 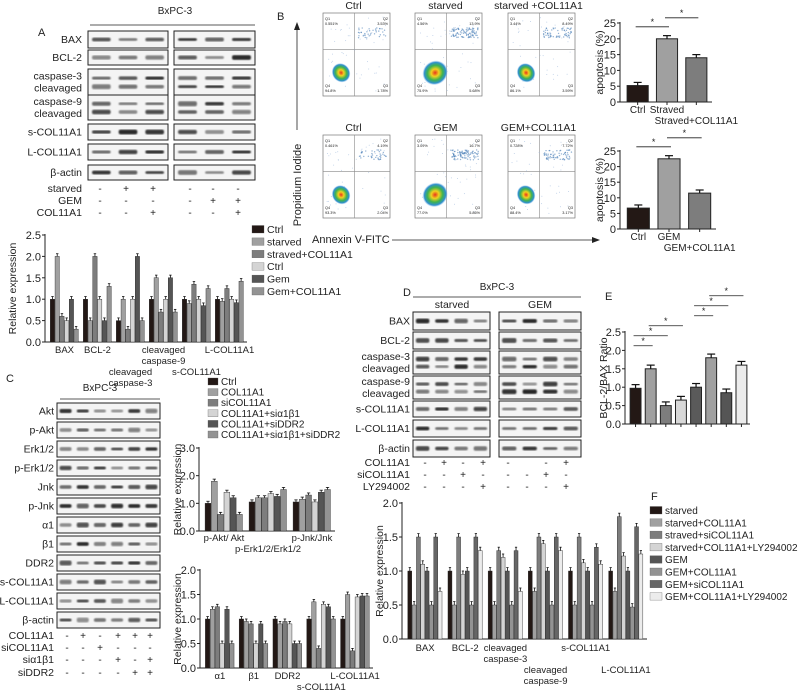 I want to click on x-tick-label-group: p-Akt/ Akt, so click(x=224, y=538).